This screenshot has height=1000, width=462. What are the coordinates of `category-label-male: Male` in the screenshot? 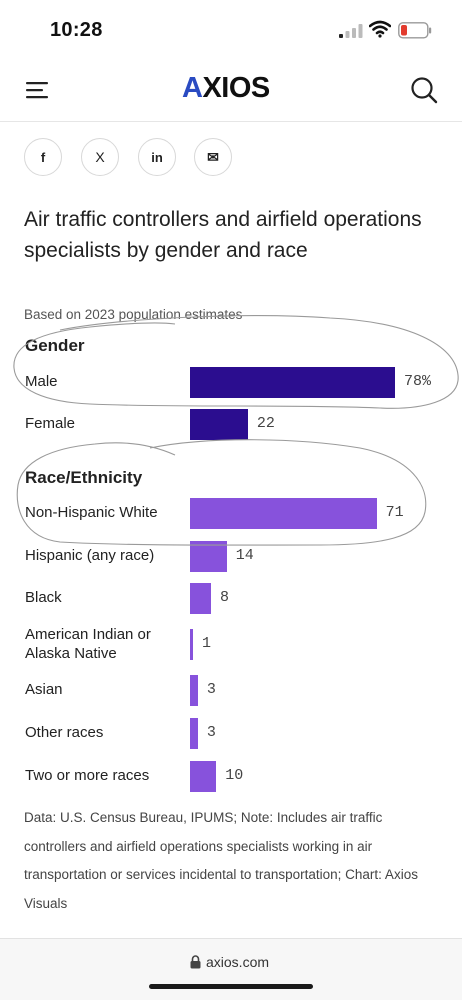 It's located at (41, 381).